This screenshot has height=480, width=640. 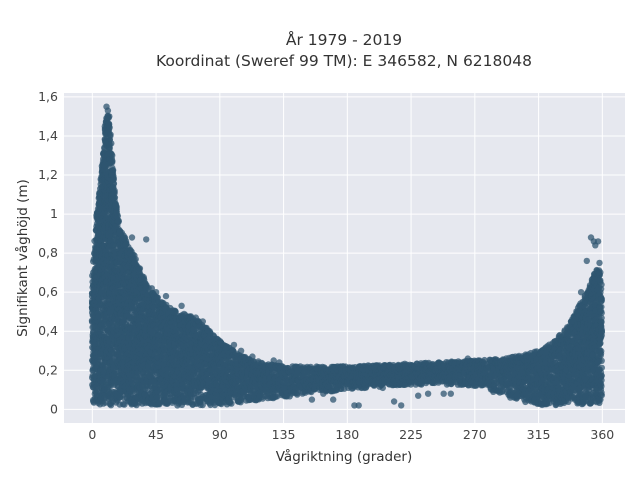 I want to click on chart-title-line1: År 1979 - 2019, so click(x=344, y=39).